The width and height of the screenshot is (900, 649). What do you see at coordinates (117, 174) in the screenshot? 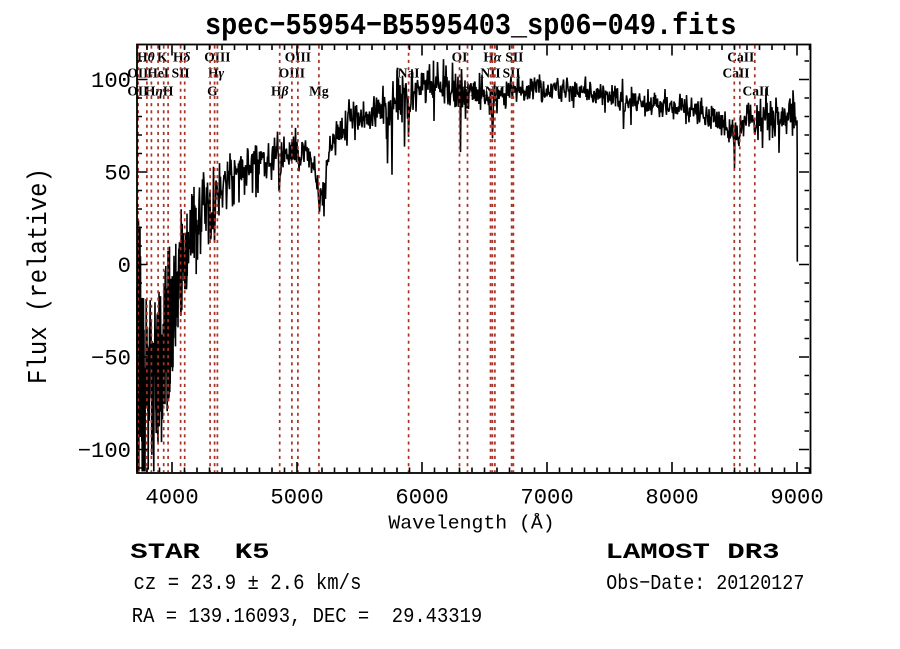
I see `svg-text: 50` at bounding box center [117, 174].